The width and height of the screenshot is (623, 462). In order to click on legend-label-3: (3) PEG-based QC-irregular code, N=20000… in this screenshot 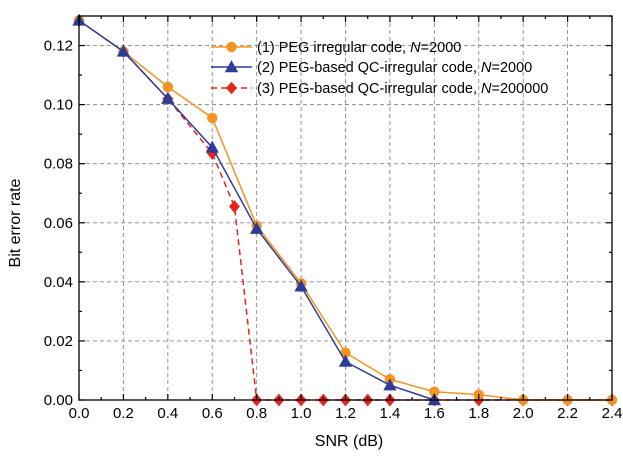, I will do `click(402, 89)`.